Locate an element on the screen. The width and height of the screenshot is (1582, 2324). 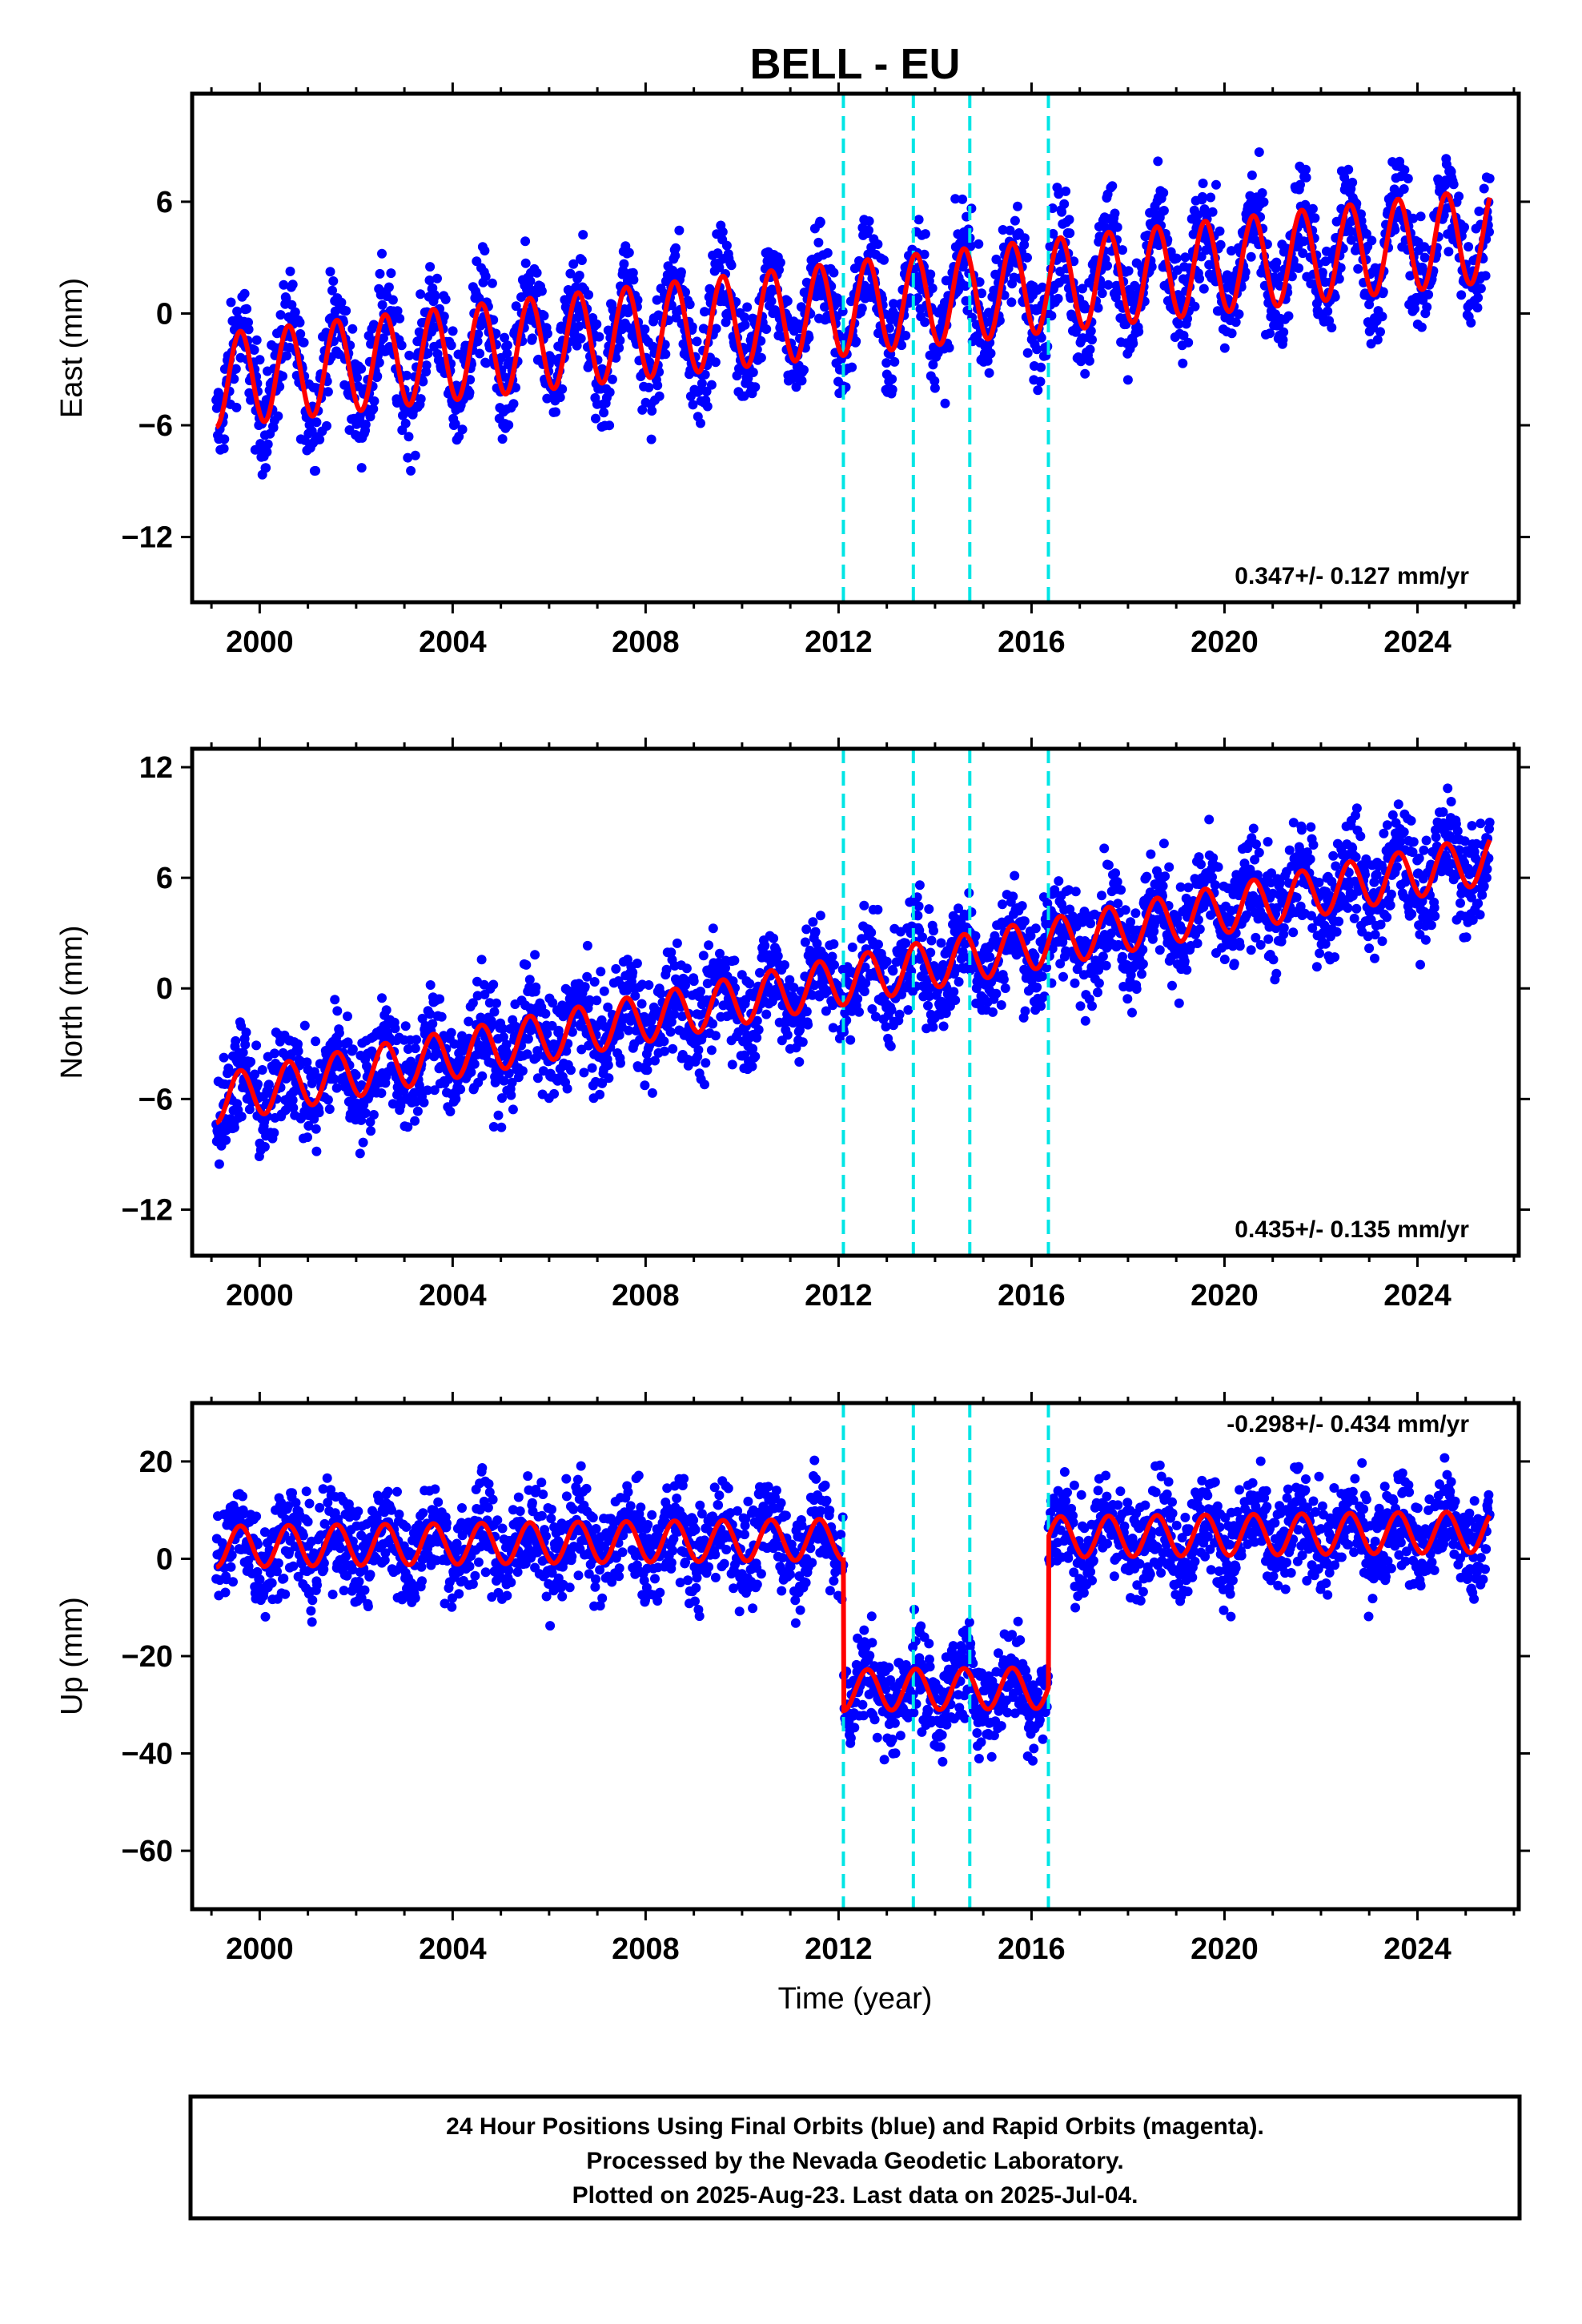
east-y-tick-label: −12 is located at coordinates (147, 538).